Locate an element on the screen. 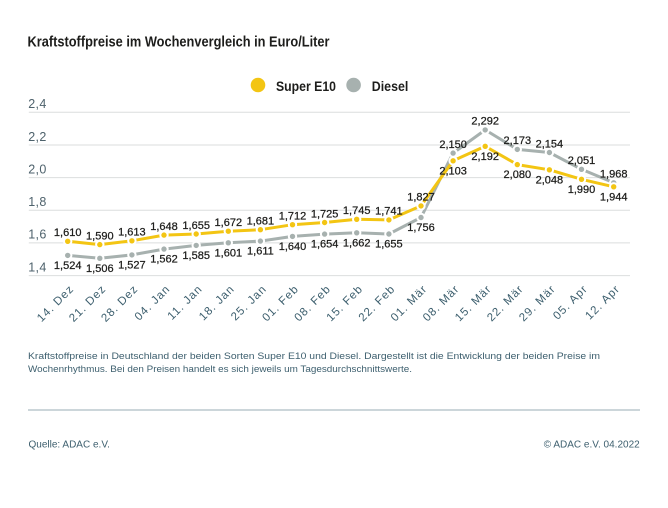  svg-text: Quelle: ADAC e.V. is located at coordinates (69, 445).